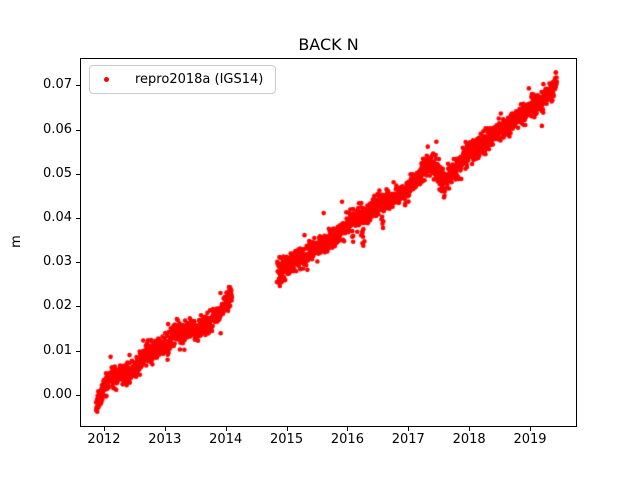 This screenshot has width=640, height=480. I want to click on x-tick-label: 2017, so click(408, 439).